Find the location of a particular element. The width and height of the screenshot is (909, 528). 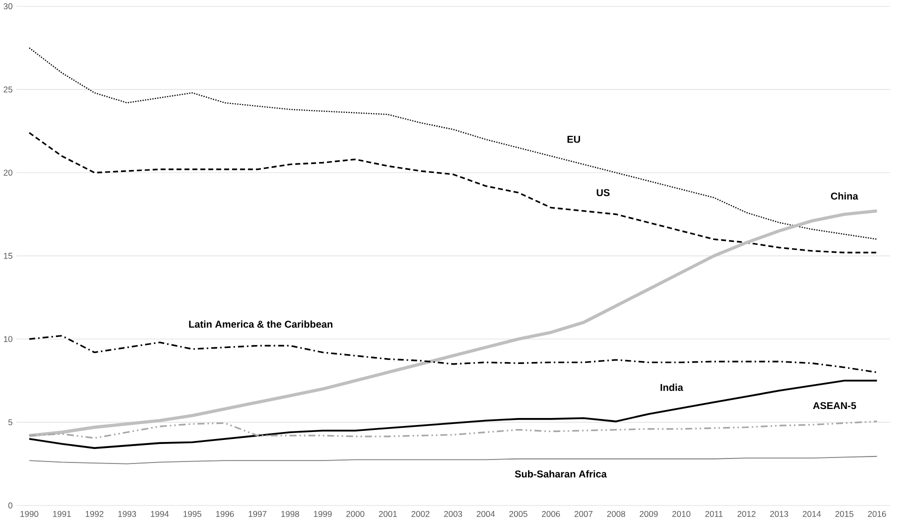

x-tick-label: 1997 is located at coordinates (257, 513).